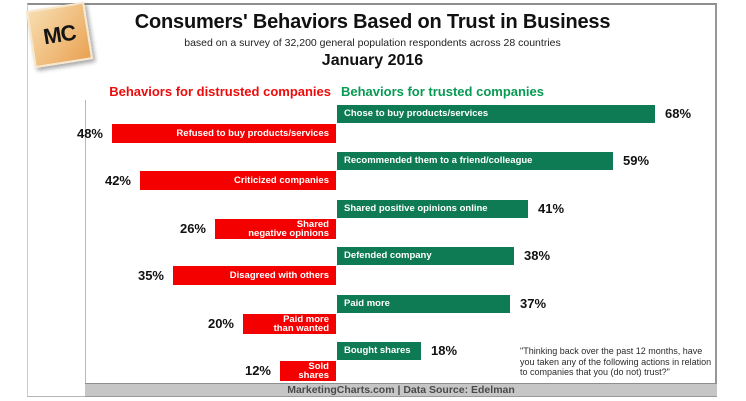 This screenshot has height=401, width=746. What do you see at coordinates (252, 133) in the screenshot?
I see `distrusted-bar-label: Refused to buy products/services` at bounding box center [252, 133].